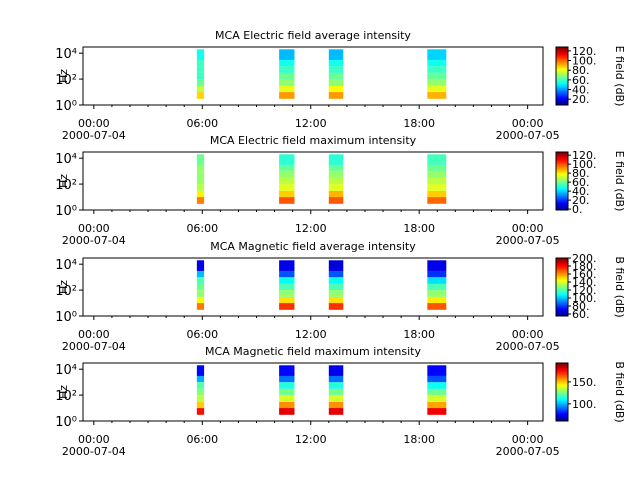 This screenshot has height=480, width=640. What do you see at coordinates (581, 200) in the screenshot?
I see `colorbar-tick-label: 20.` at bounding box center [581, 200].